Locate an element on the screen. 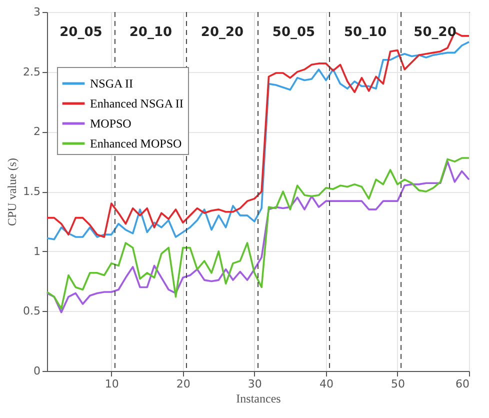 Image resolution: width=489 pixels, height=418 pixels. annotation: 50_20 is located at coordinates (435, 32).